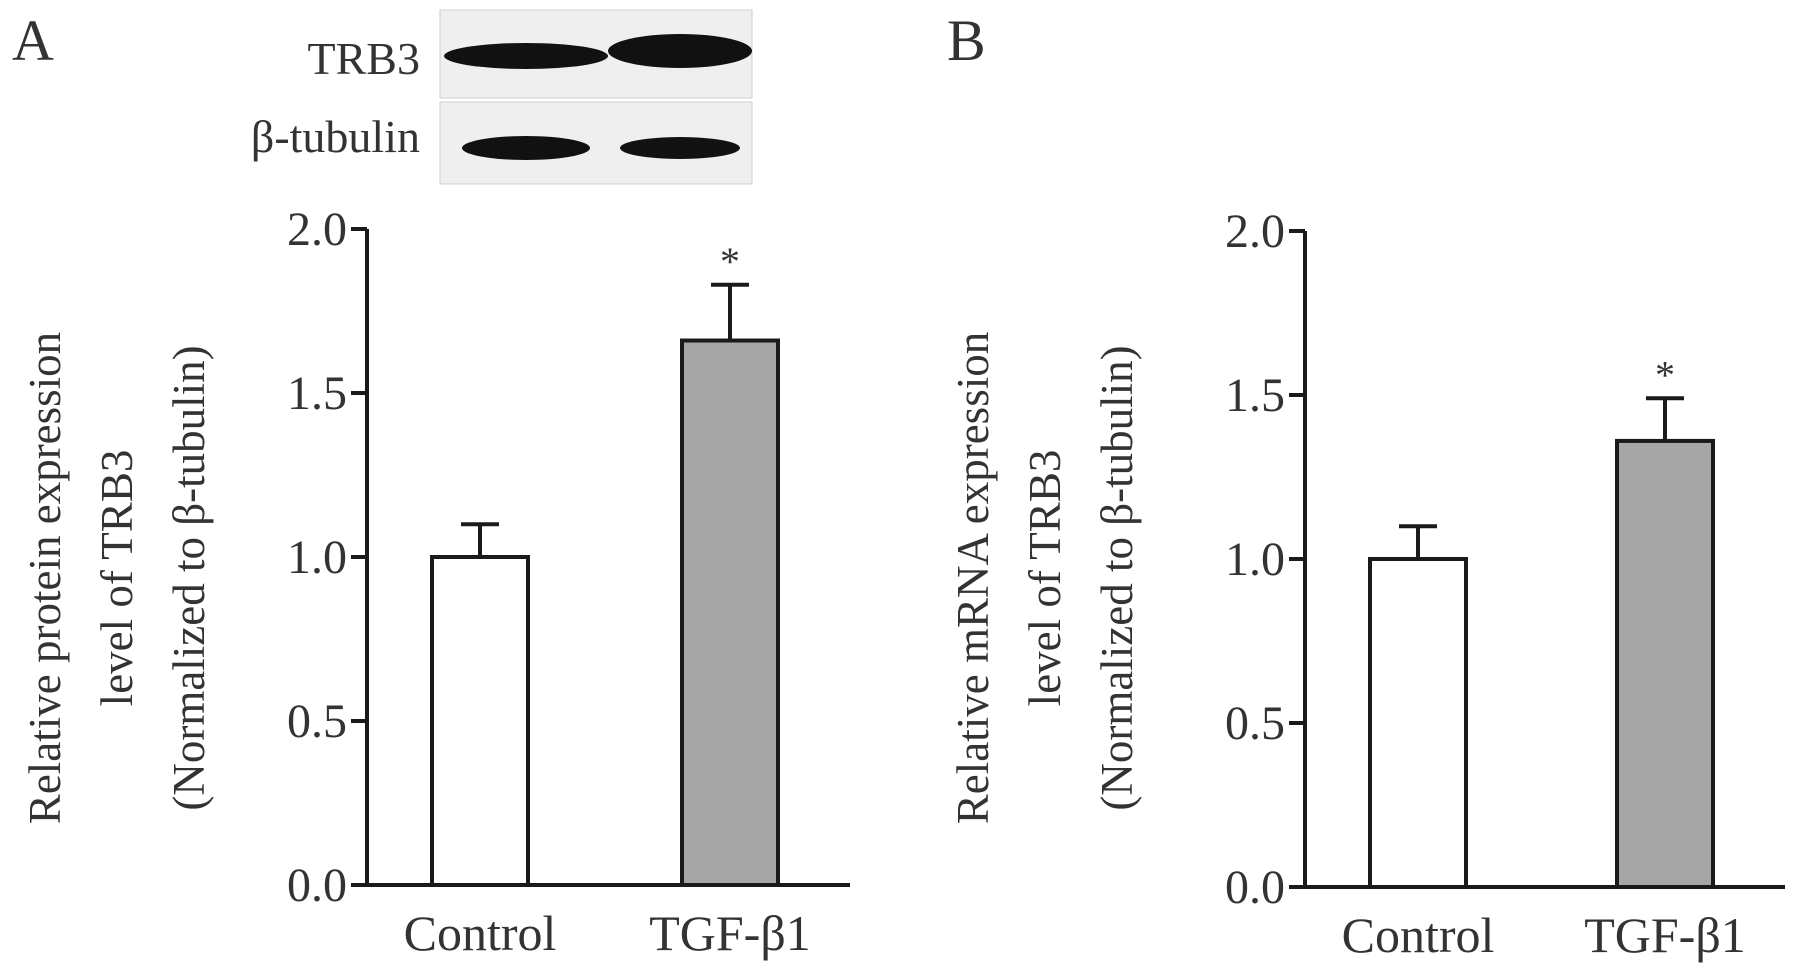  I want to click on chart-a-significance-marker: *, so click(730, 261).